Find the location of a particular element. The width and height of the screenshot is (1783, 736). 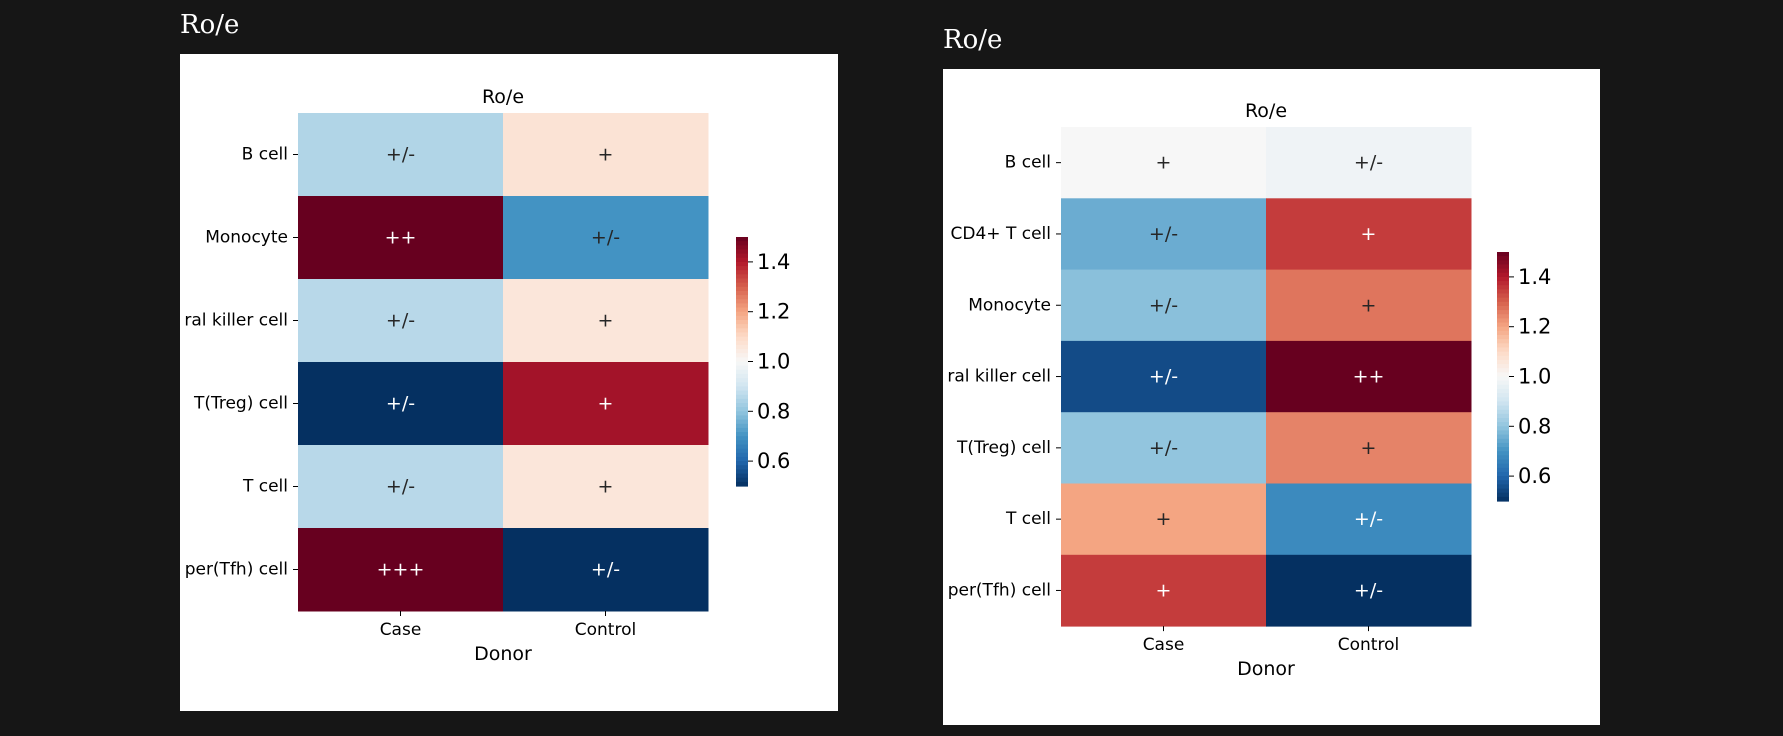

x-tick-label: Control is located at coordinates (605, 630).